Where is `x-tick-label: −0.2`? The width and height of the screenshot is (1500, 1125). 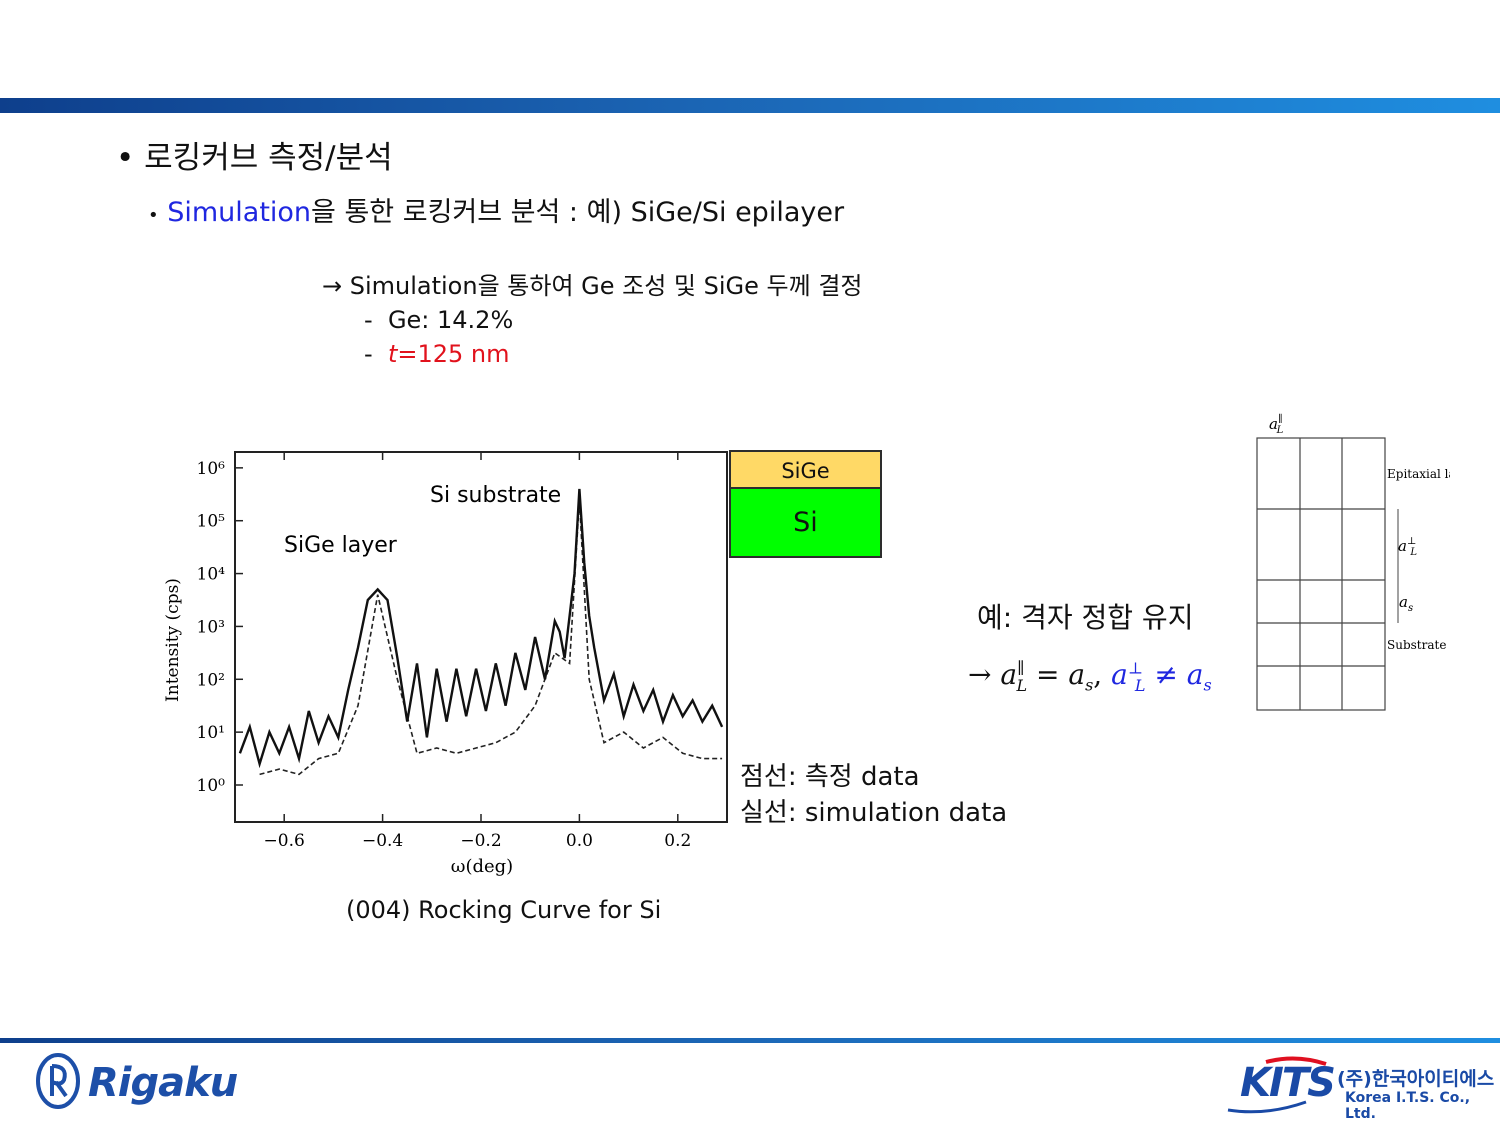 x-tick-label: −0.2 is located at coordinates (480, 841).